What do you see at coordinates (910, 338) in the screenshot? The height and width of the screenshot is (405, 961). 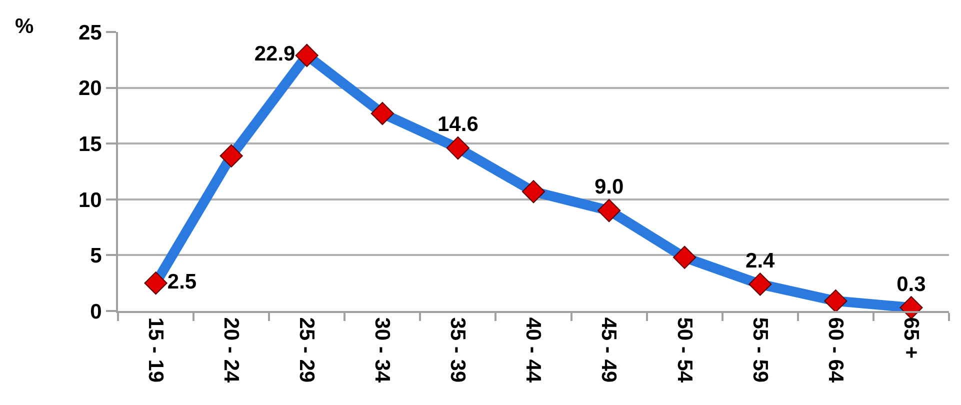 I see `x-tick-label: 65 +` at bounding box center [910, 338].